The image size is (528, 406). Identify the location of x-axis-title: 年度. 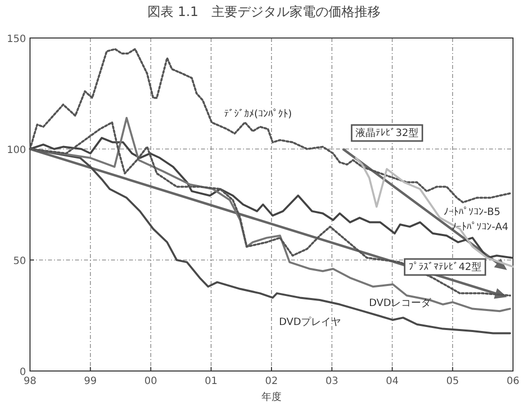
(272, 397).